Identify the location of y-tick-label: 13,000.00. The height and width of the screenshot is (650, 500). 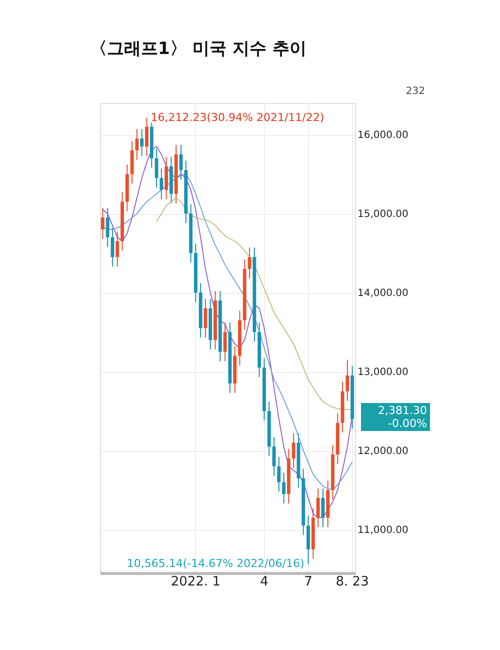
(383, 372).